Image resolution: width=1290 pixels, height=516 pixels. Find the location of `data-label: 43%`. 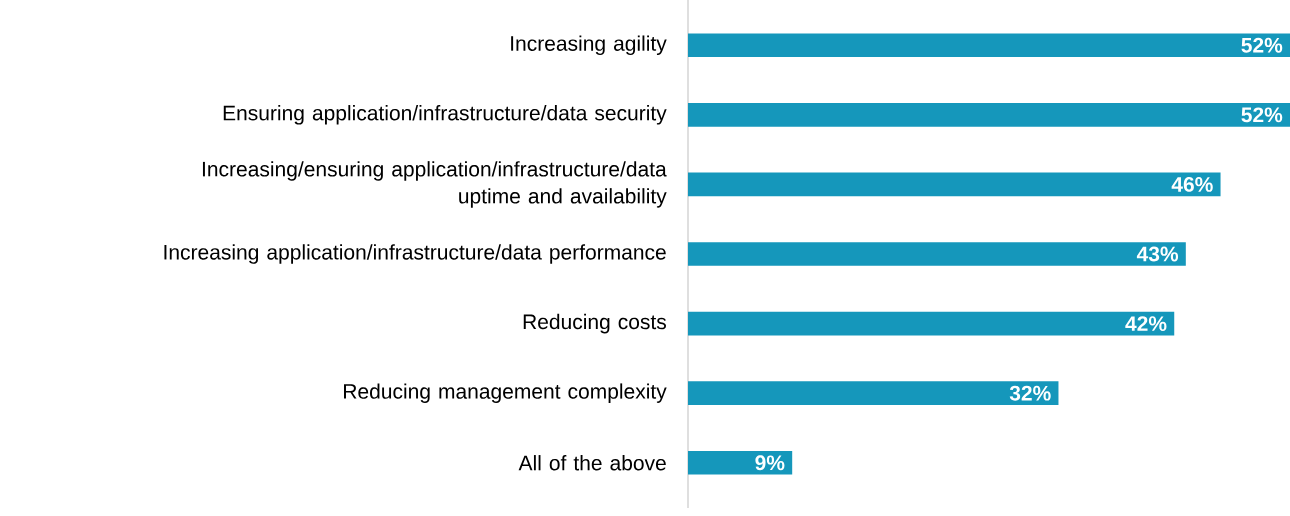

data-label: 43% is located at coordinates (1157, 254).